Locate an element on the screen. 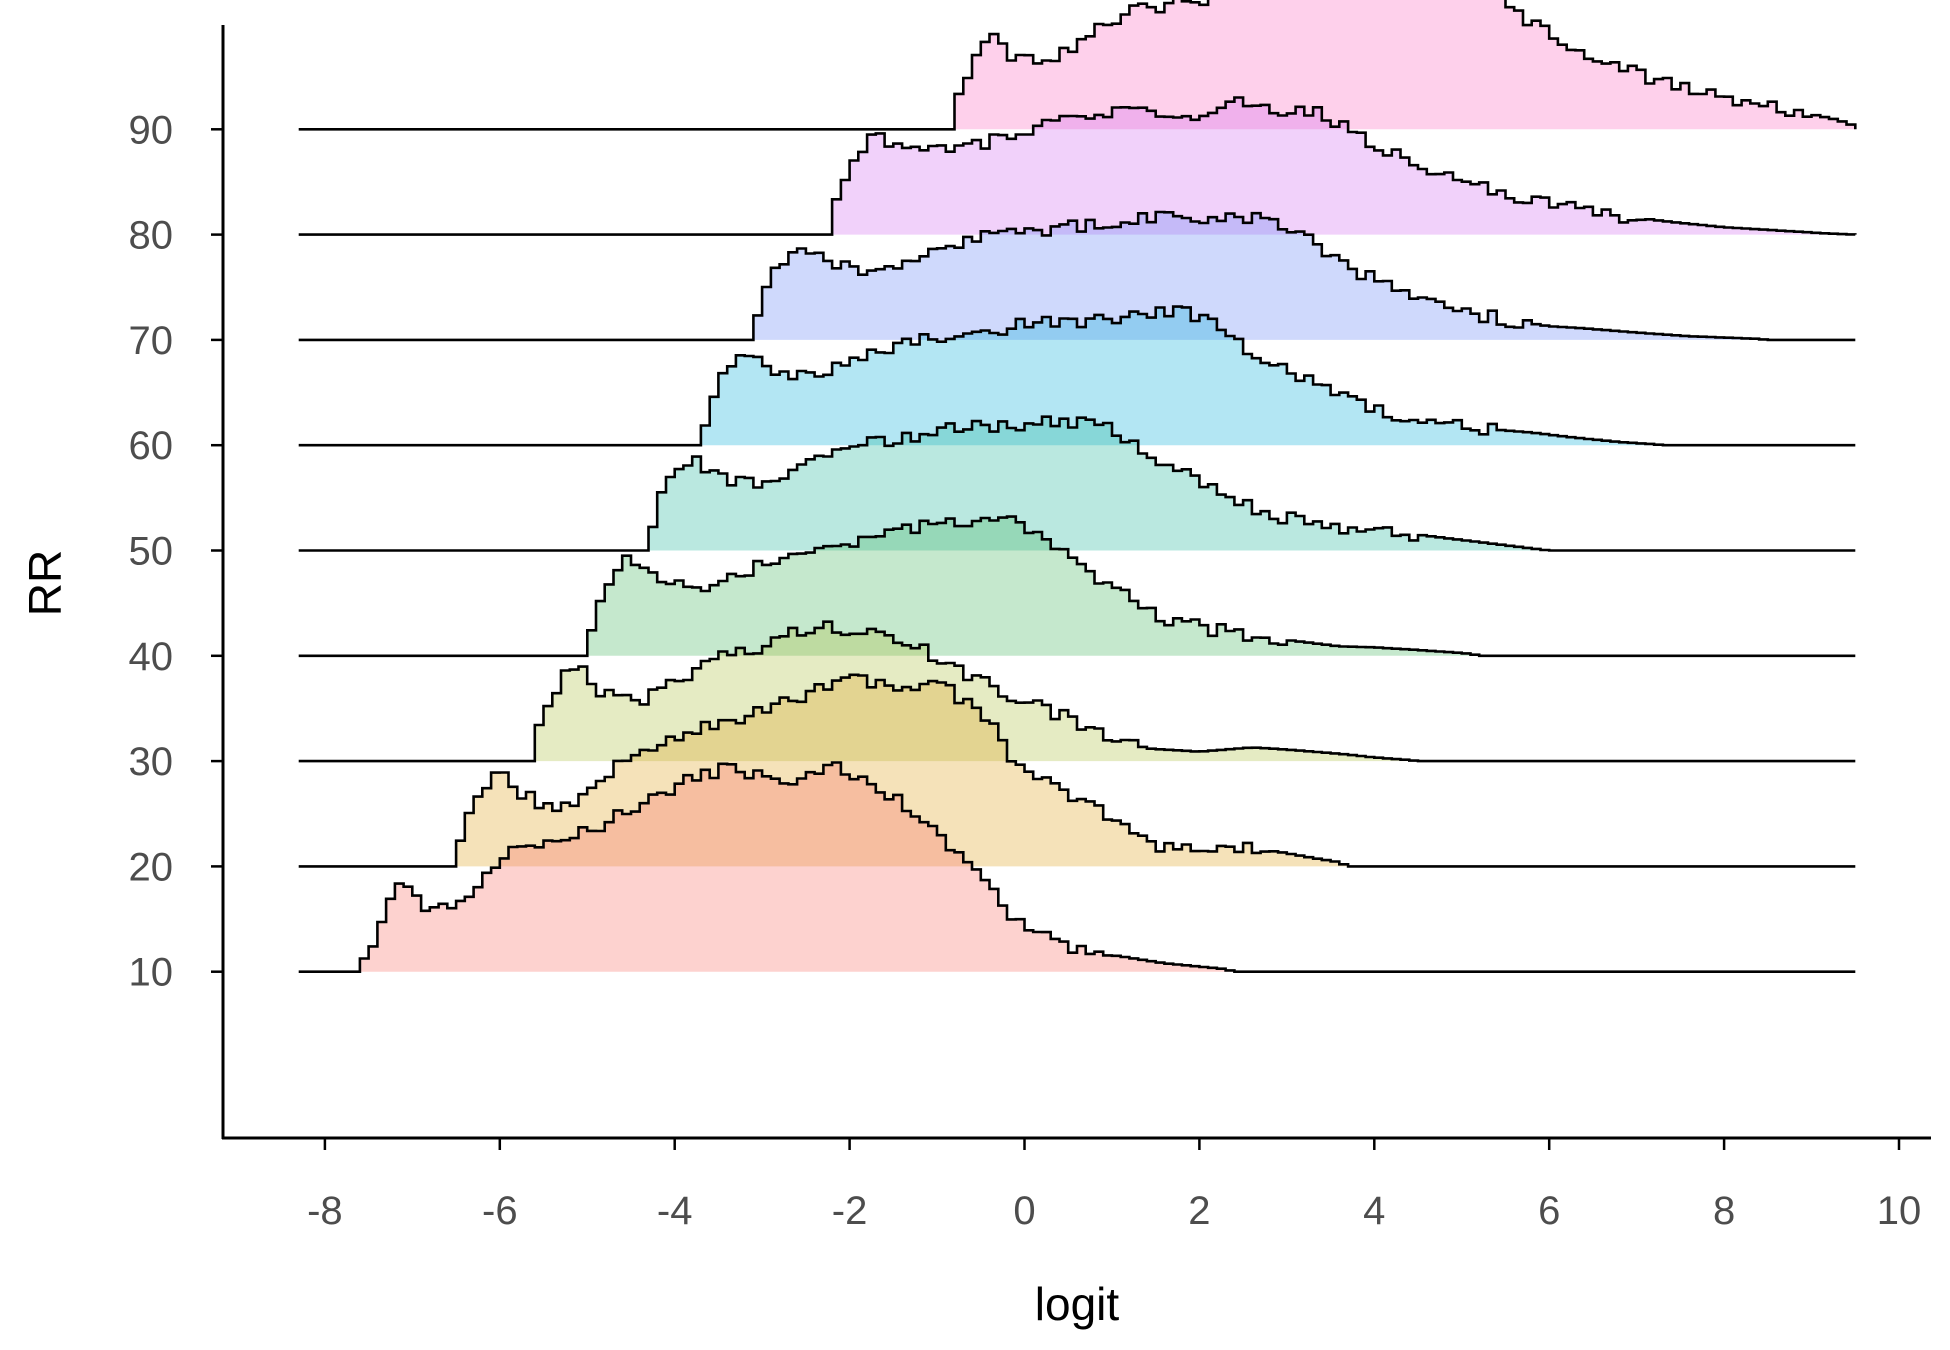  x-tick-label-8: 8 is located at coordinates (1724, 1211).